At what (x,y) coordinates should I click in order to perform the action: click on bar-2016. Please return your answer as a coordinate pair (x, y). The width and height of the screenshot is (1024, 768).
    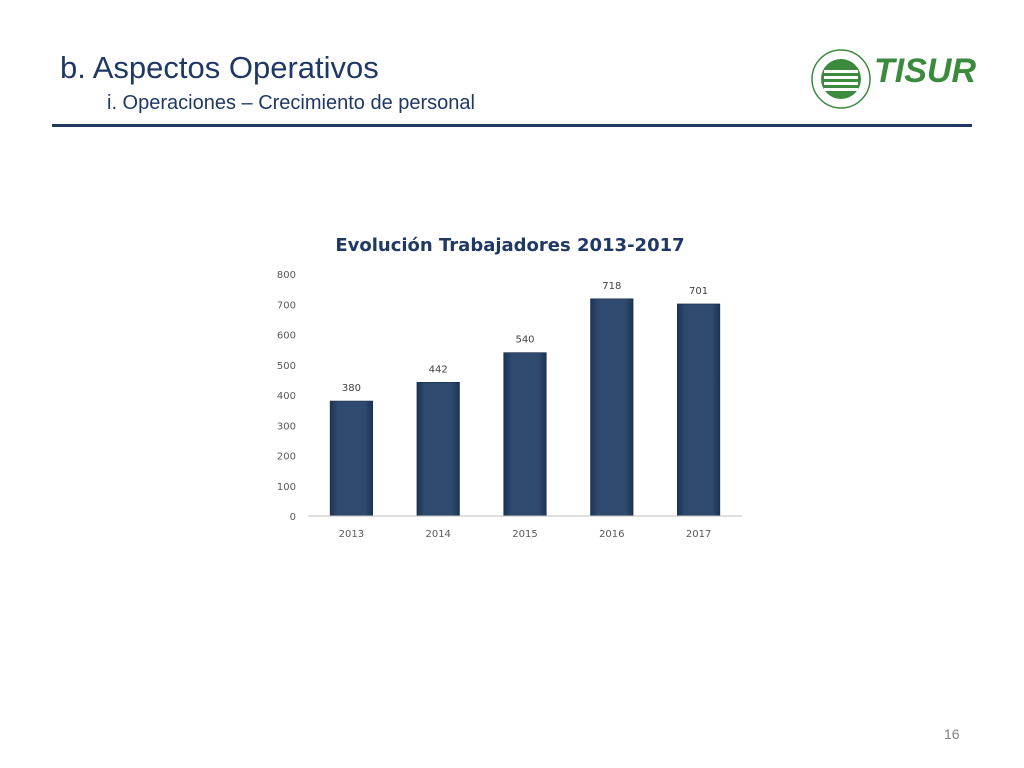
    Looking at the image, I should click on (612, 407).